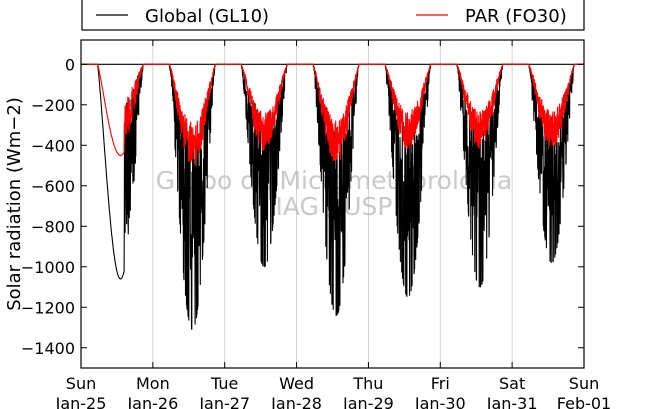  Describe the element at coordinates (153, 383) in the screenshot. I see `x-tick-day-label: Mon` at that location.